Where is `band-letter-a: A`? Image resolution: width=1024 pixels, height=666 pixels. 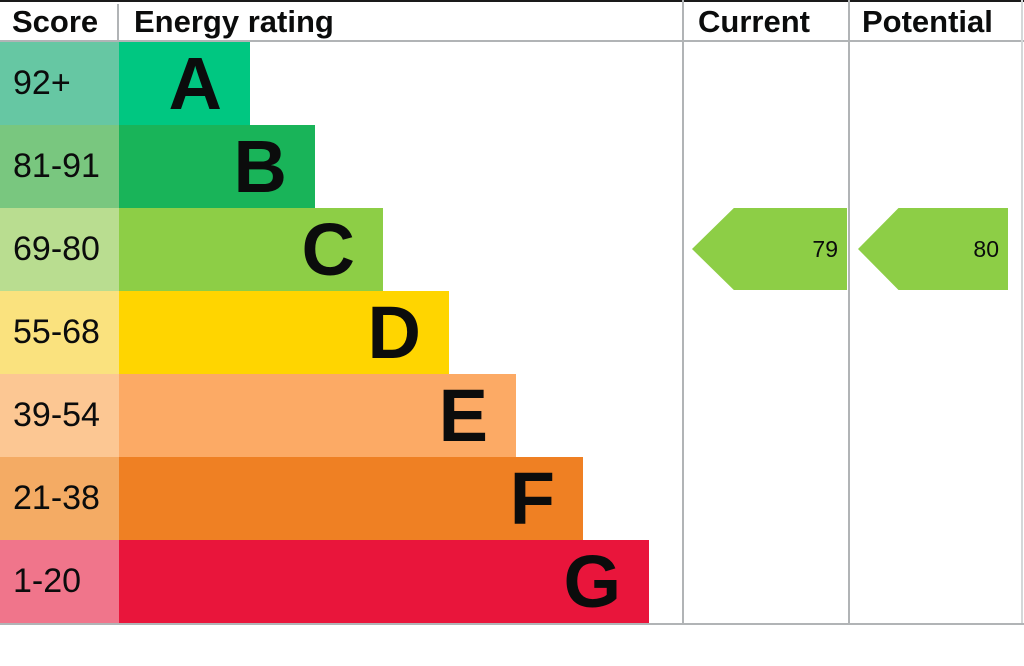
band-letter-a: A is located at coordinates (195, 83).